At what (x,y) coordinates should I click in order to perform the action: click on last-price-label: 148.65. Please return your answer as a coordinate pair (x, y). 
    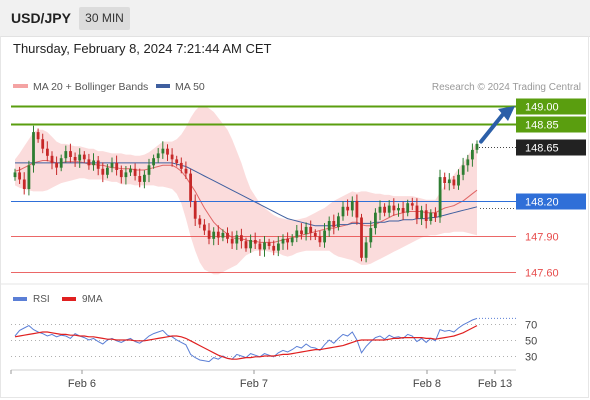
    Looking at the image, I should click on (542, 149).